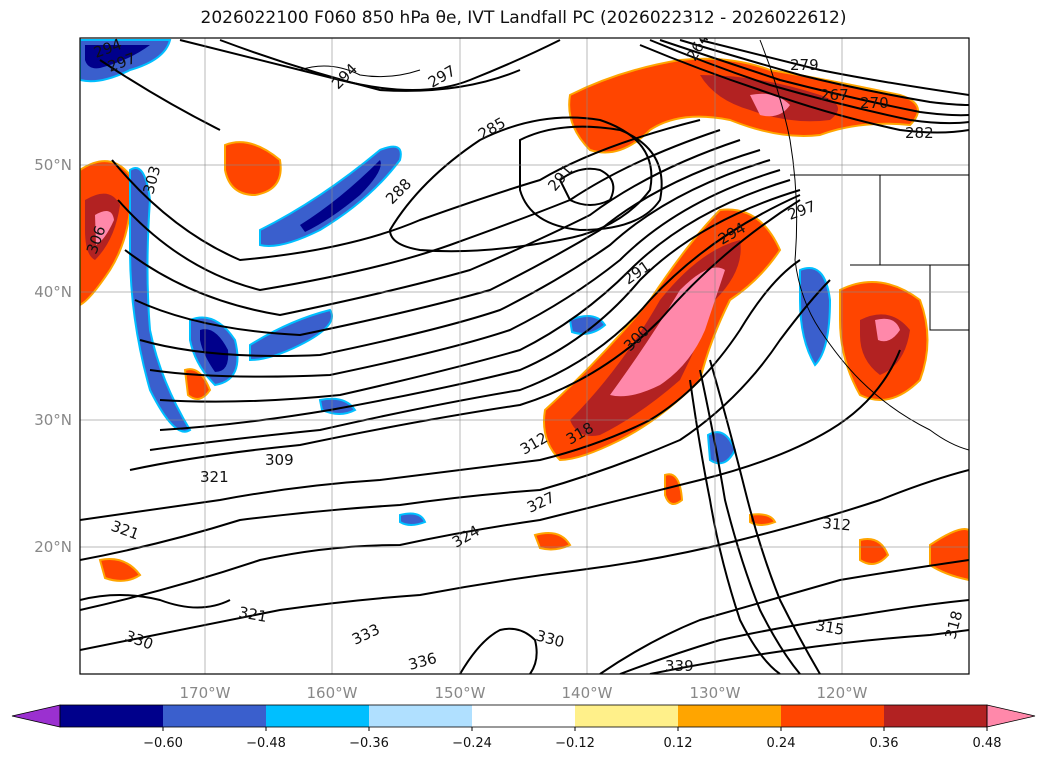 The width and height of the screenshot is (1047, 767). What do you see at coordinates (53, 420) in the screenshot?
I see `lat-tick: 30°N` at bounding box center [53, 420].